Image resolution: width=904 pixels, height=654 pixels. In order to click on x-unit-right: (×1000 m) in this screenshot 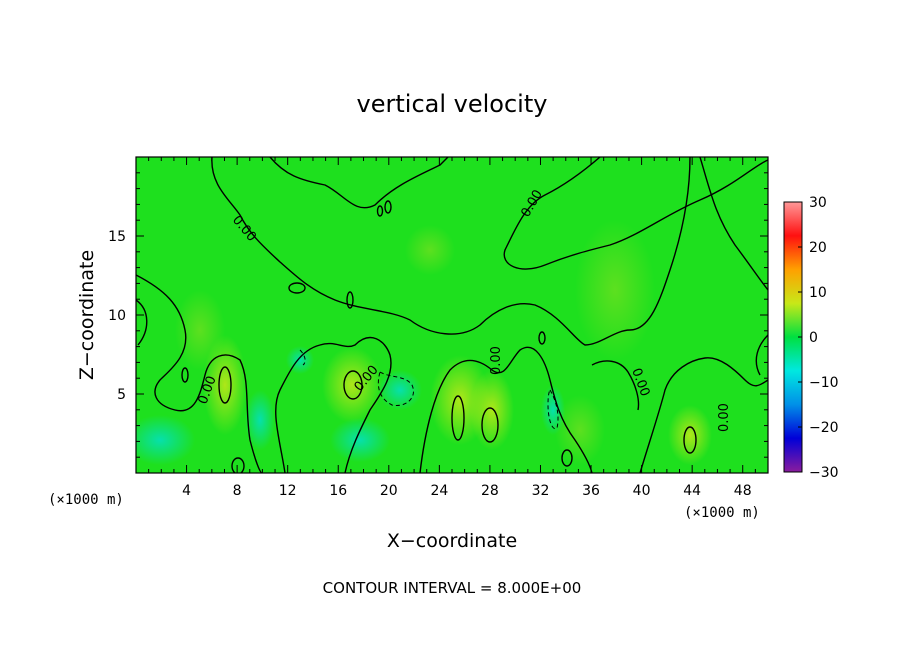, I will do `click(722, 513)`.